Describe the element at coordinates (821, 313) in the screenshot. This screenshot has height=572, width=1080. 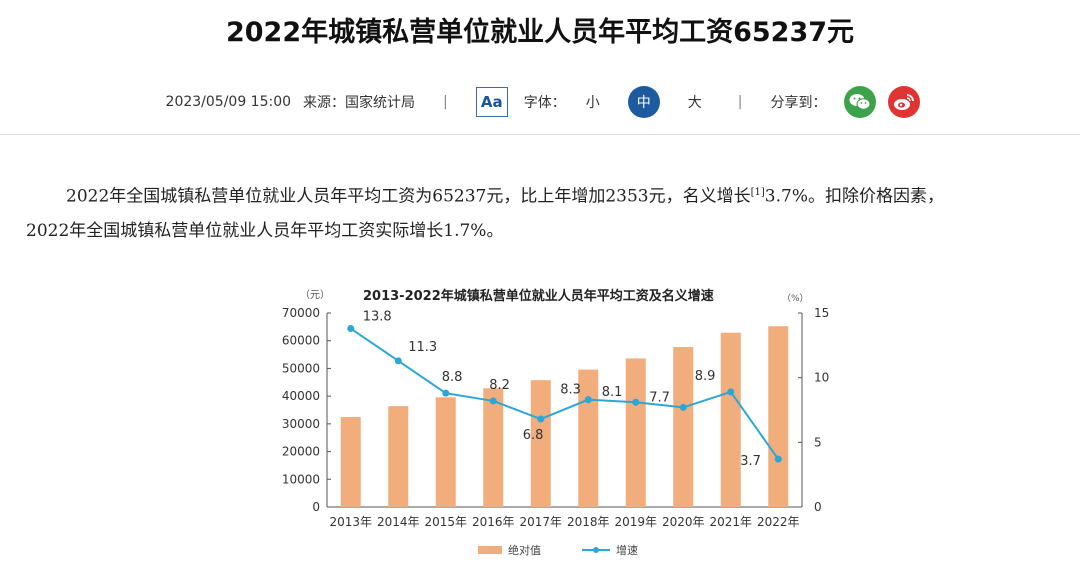
I see `right-tick-label: 15` at that location.